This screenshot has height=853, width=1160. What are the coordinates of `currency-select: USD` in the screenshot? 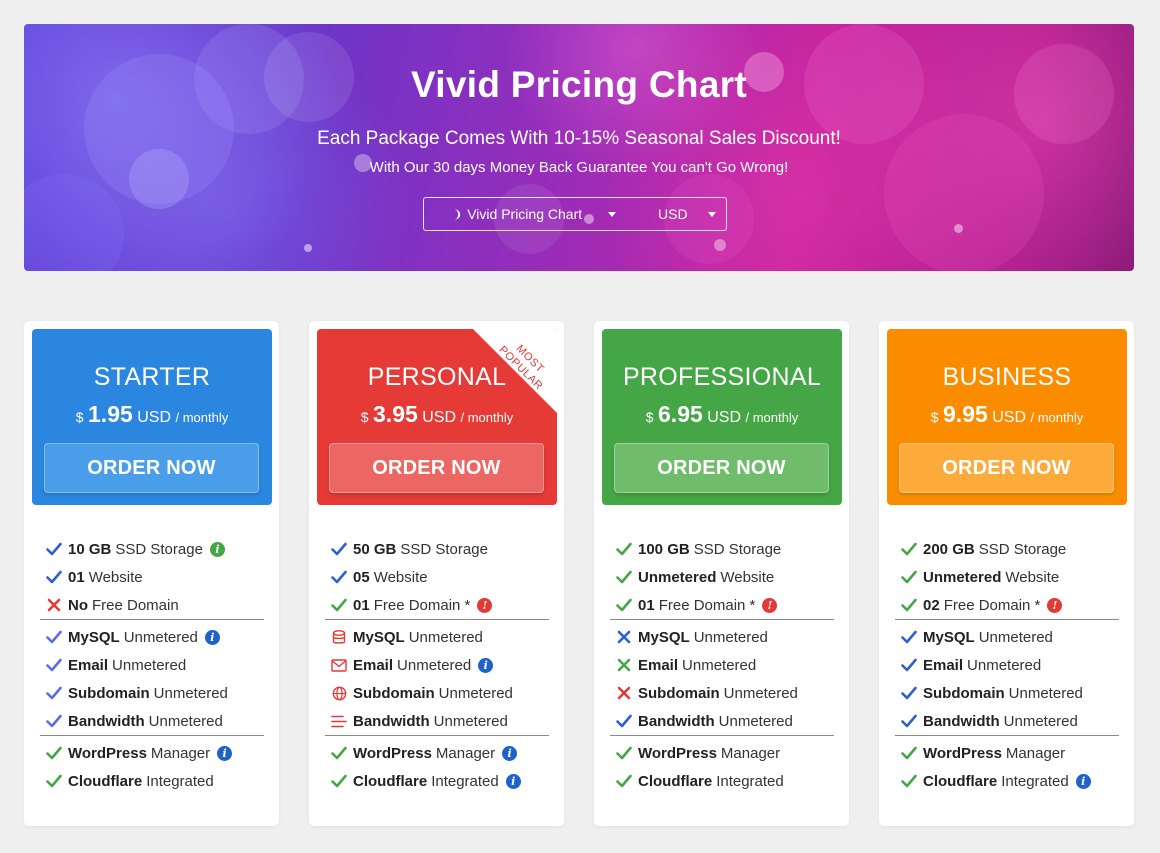 It's located at (676, 214).